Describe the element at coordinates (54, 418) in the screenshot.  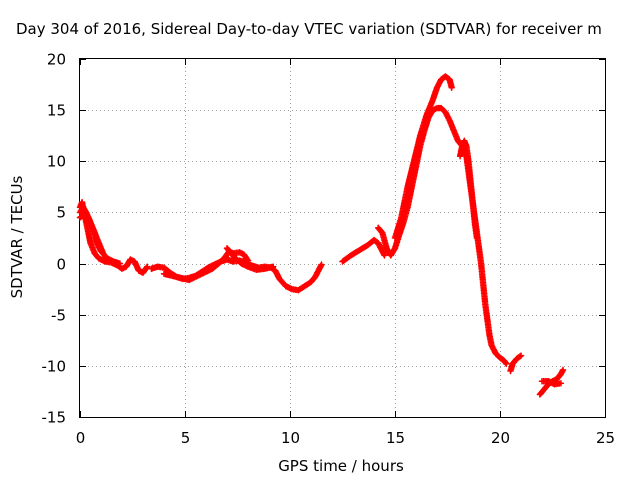
I see `y-tick-label: -15` at that location.